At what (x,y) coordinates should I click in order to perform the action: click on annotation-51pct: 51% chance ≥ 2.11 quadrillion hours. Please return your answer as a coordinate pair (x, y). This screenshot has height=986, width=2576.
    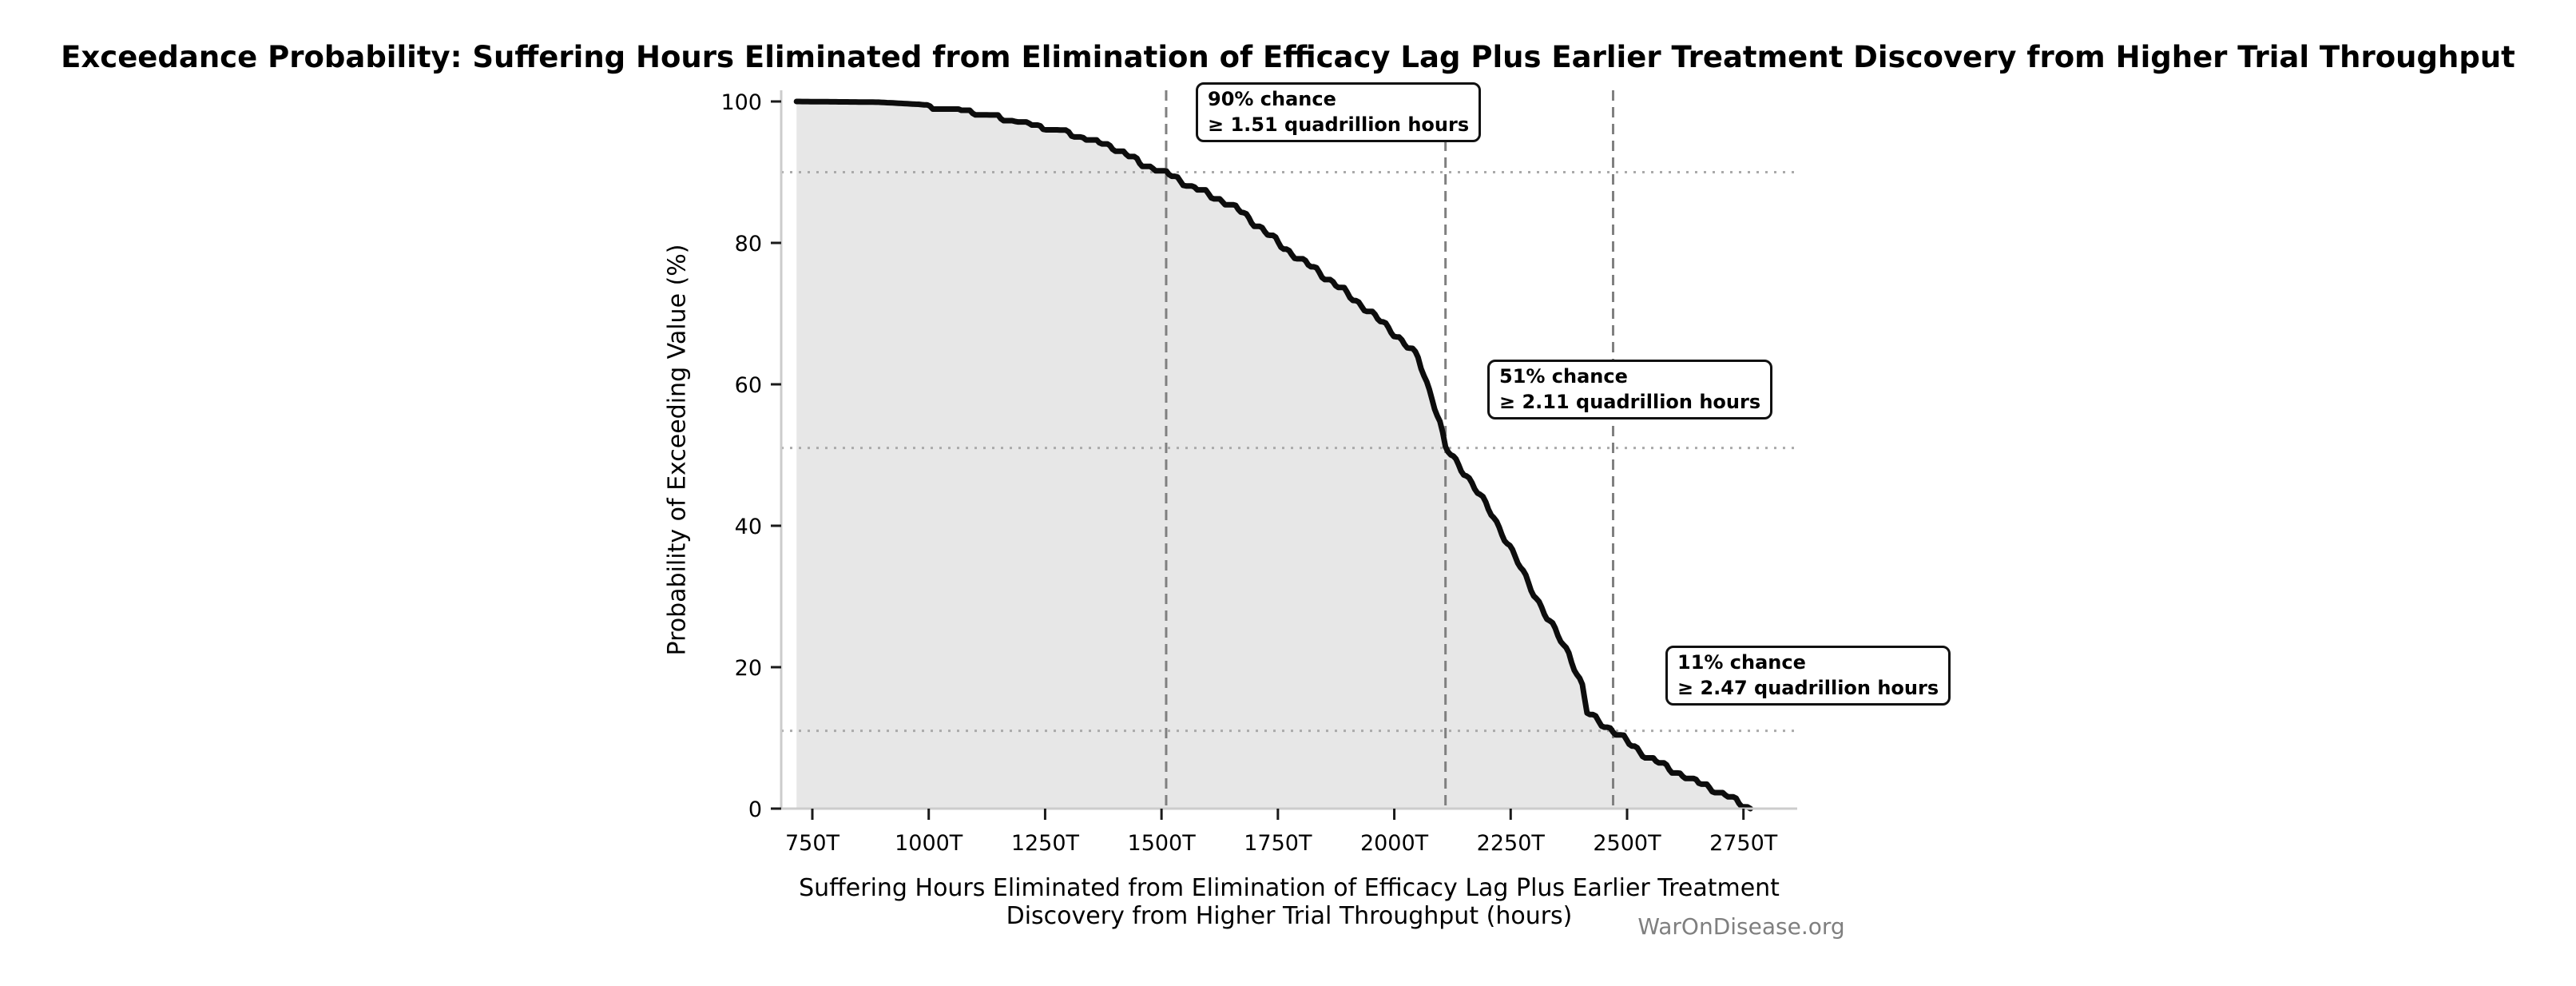
    Looking at the image, I should click on (1630, 390).